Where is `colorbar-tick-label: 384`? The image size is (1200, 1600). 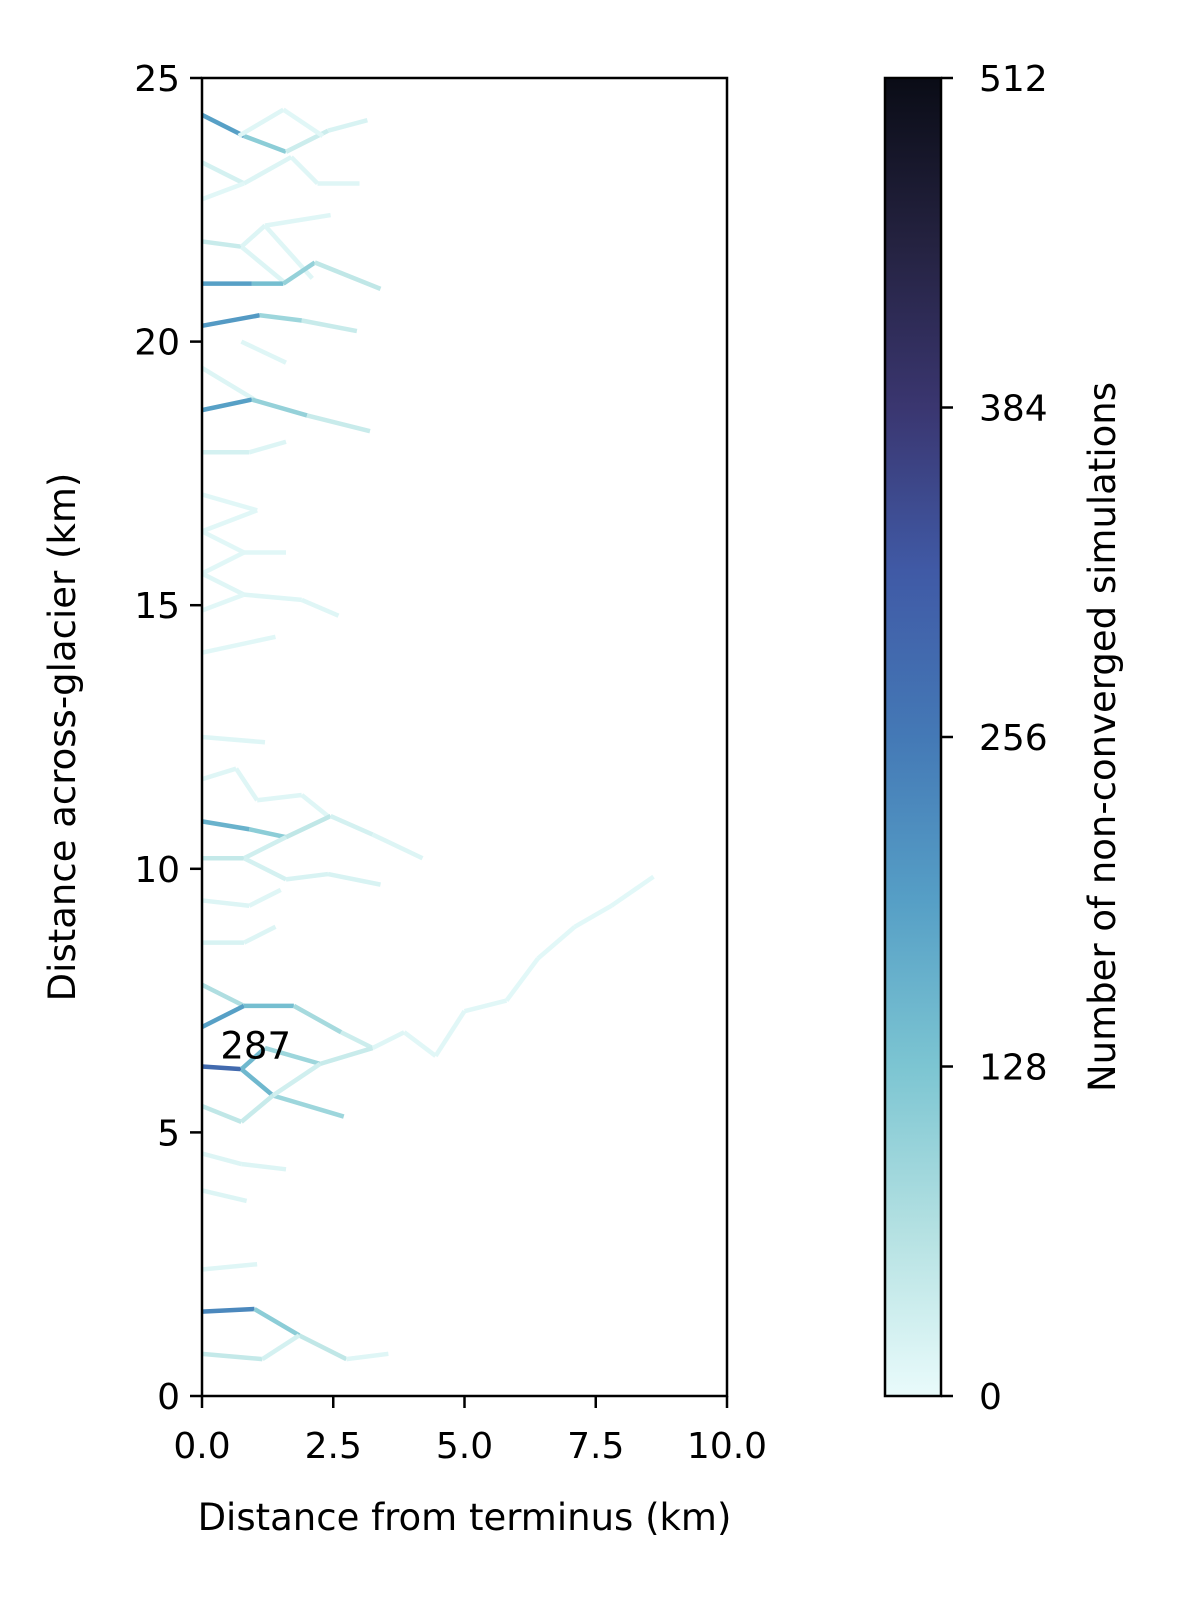 colorbar-tick-label: 384 is located at coordinates (1013, 409).